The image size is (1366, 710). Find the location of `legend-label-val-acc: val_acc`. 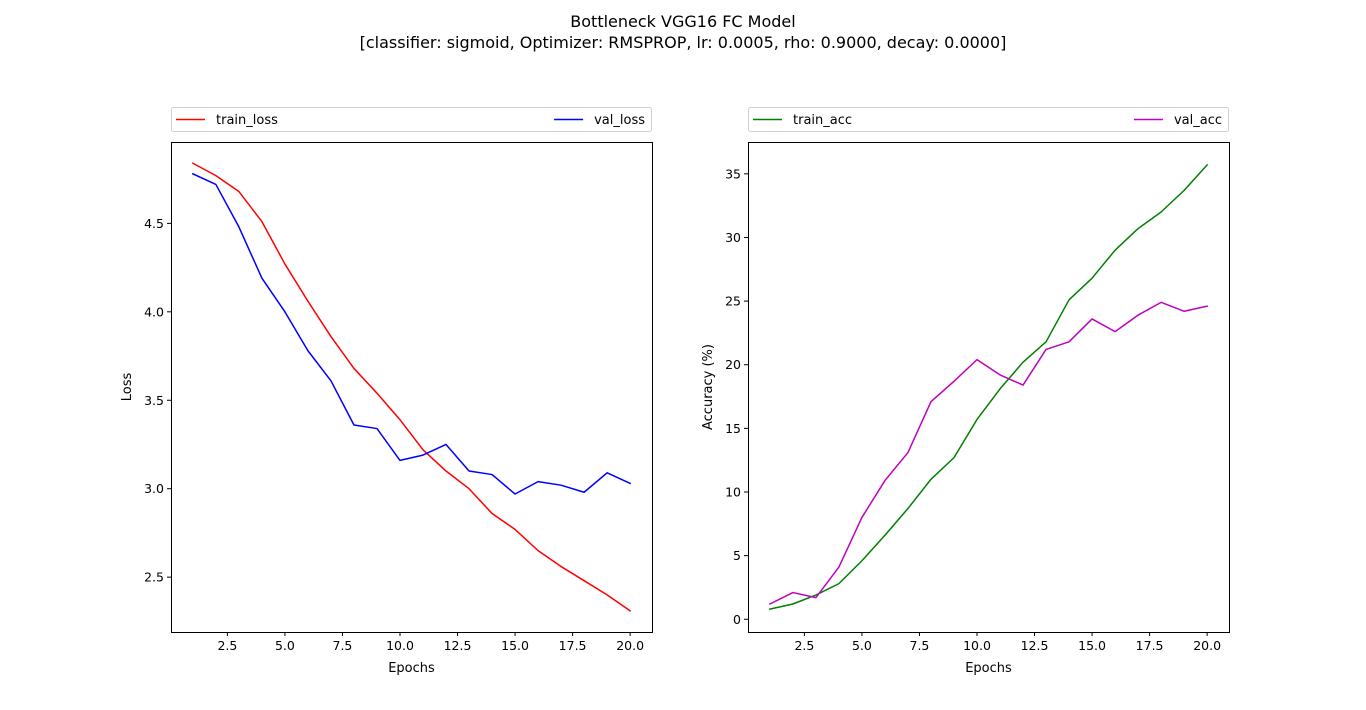

legend-label-val-acc: val_acc is located at coordinates (1198, 120).